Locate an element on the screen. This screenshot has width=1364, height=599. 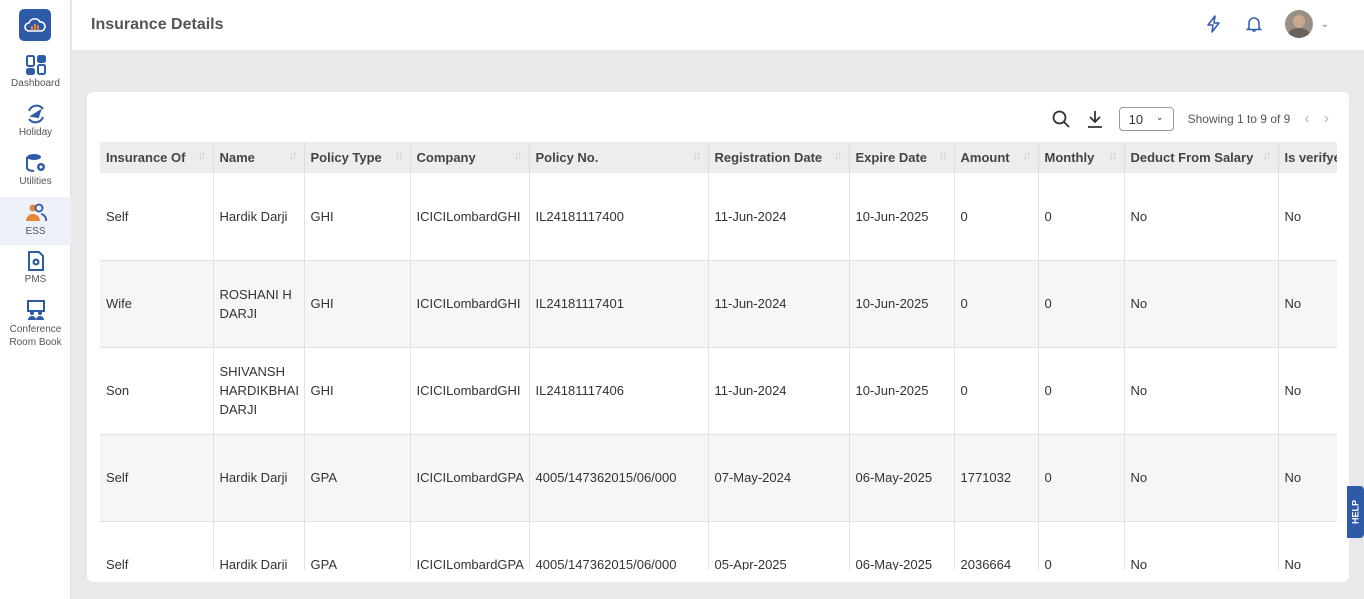
table-cell: 10-Jun-2025 is located at coordinates (902, 217).